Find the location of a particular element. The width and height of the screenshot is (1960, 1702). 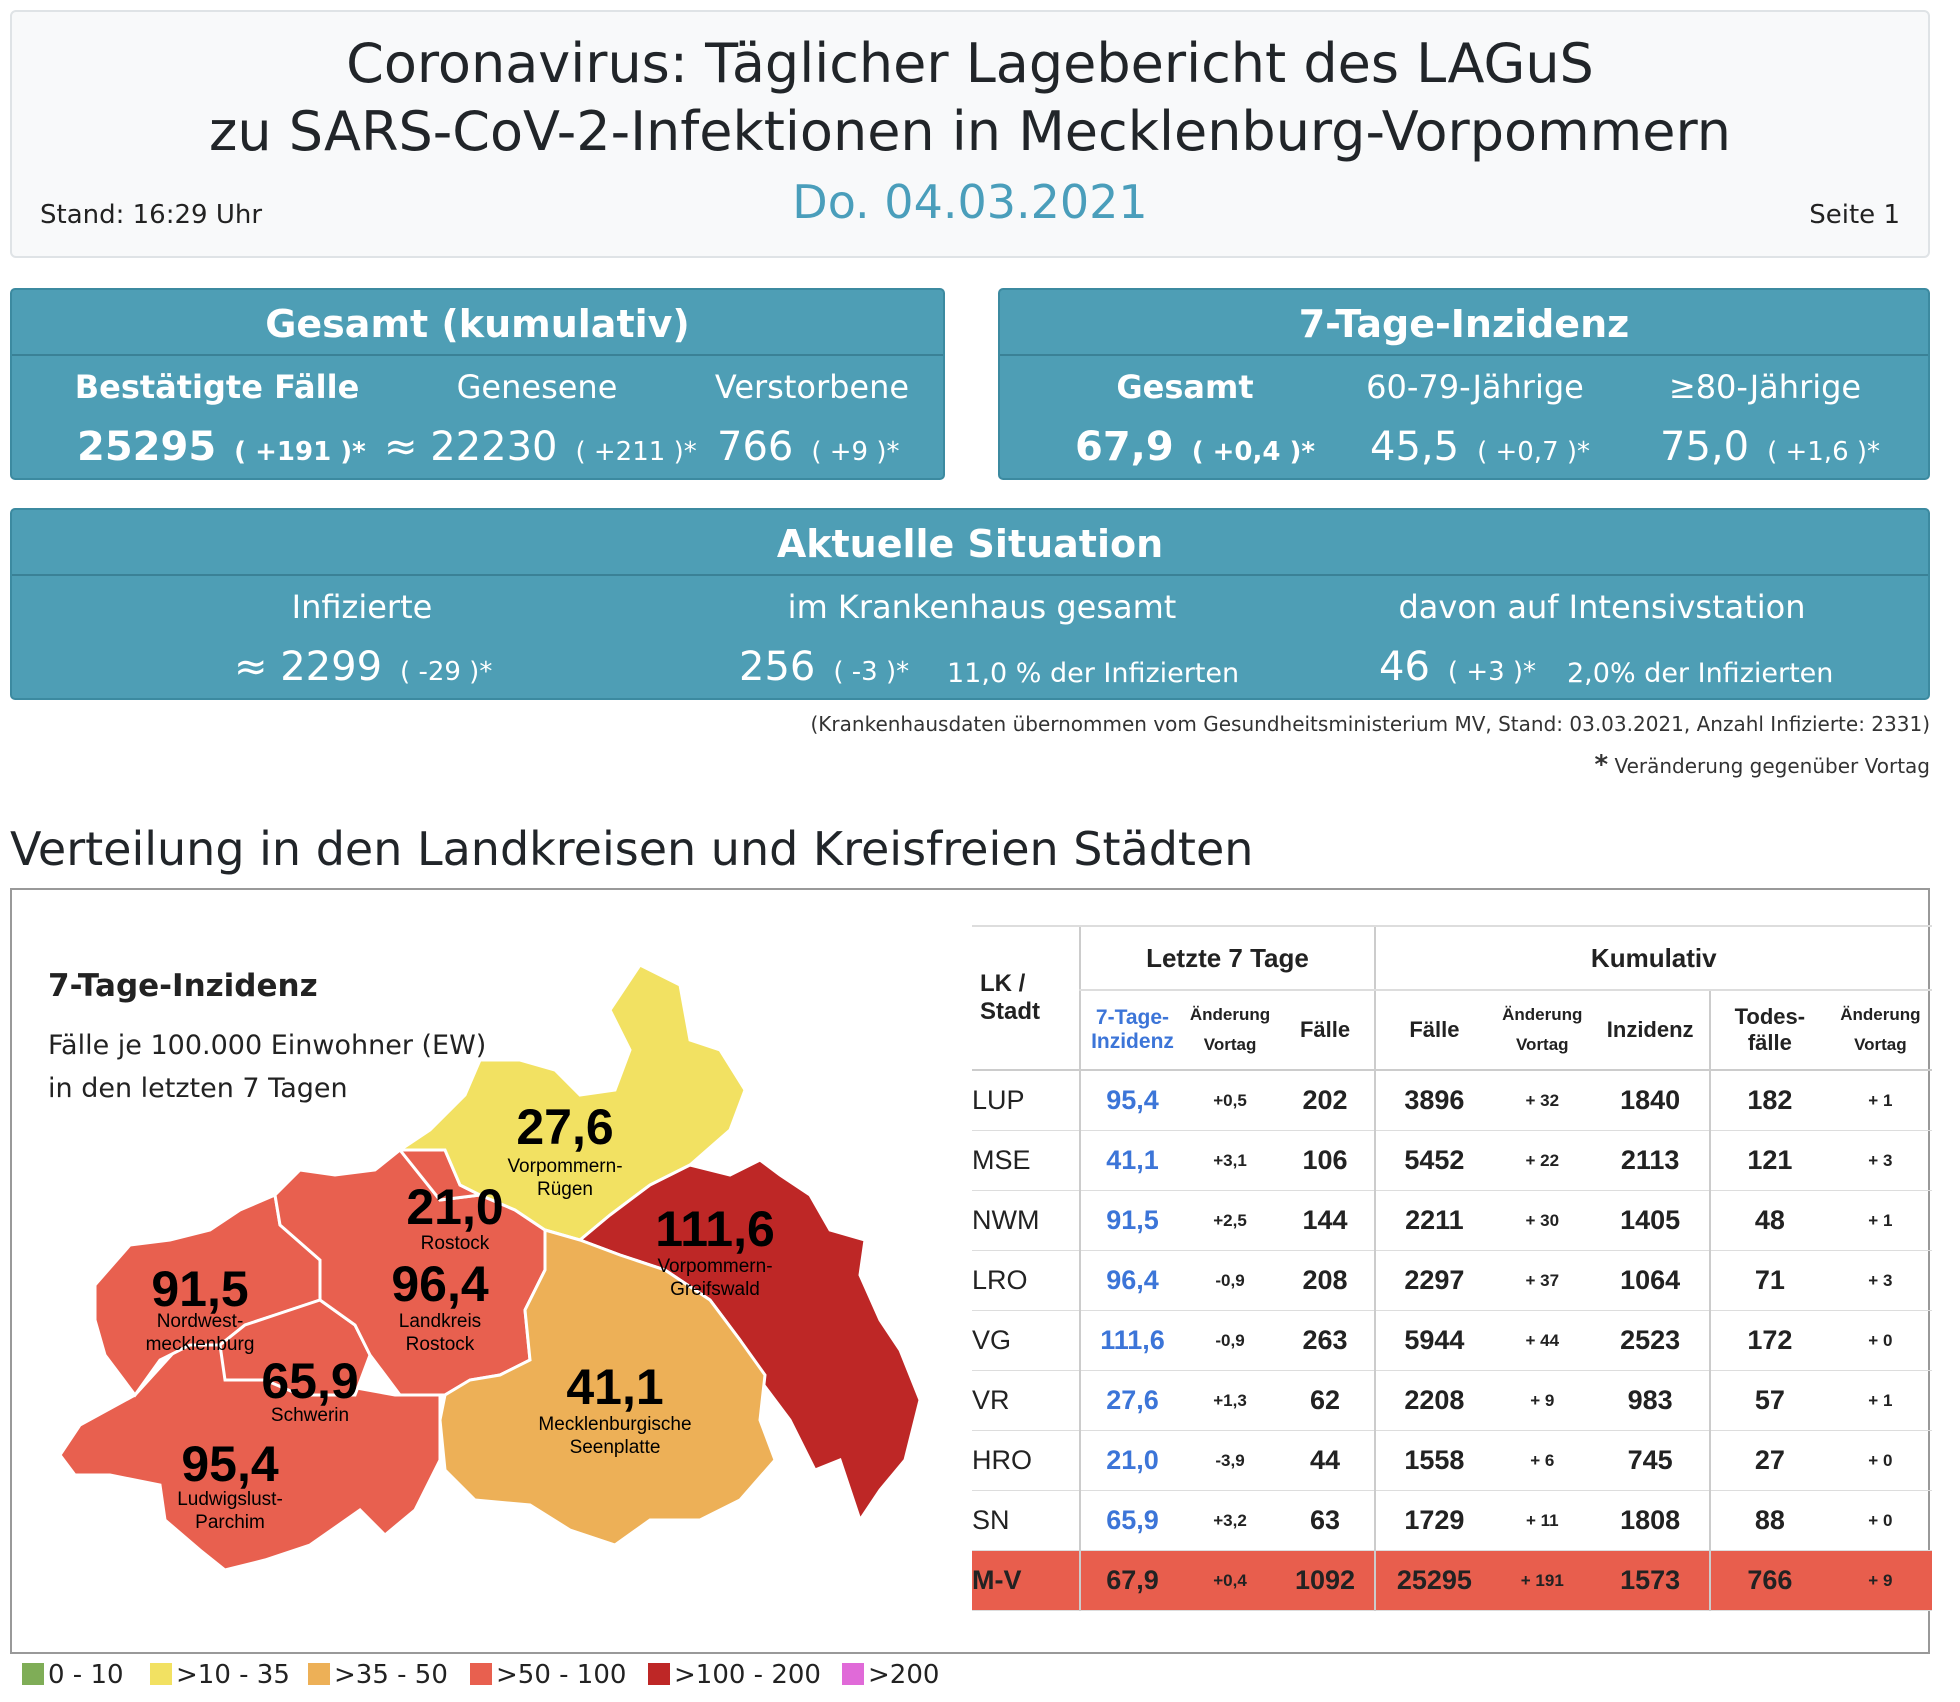

map-description-line1: Fälle je 100.000 Einwohner (EW) is located at coordinates (267, 1045).